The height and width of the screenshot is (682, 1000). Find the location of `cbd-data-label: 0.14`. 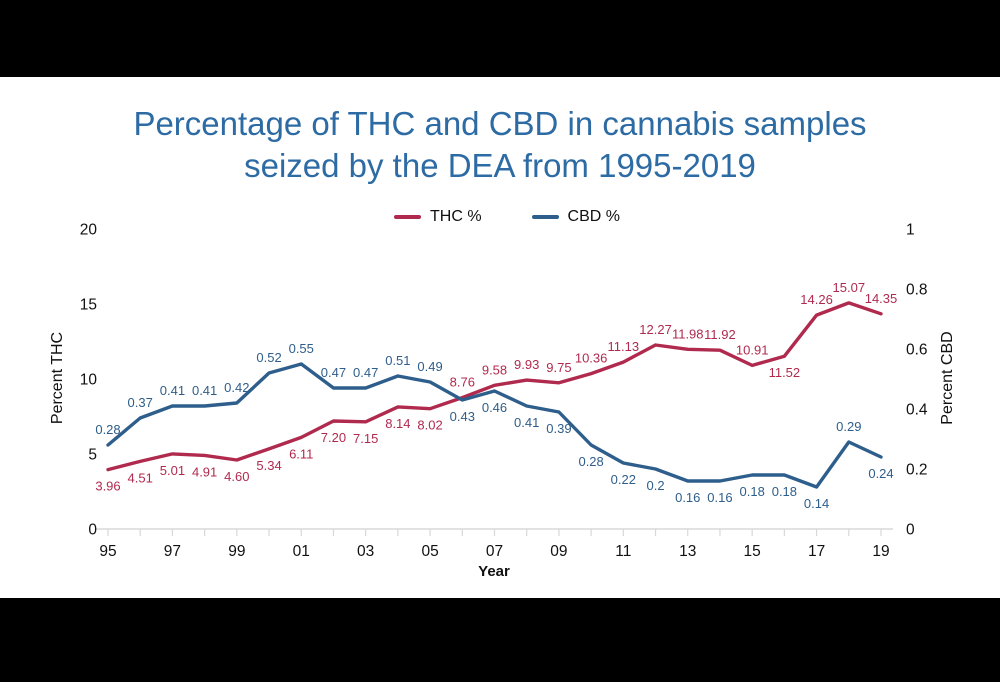

cbd-data-label: 0.14 is located at coordinates (816, 503).